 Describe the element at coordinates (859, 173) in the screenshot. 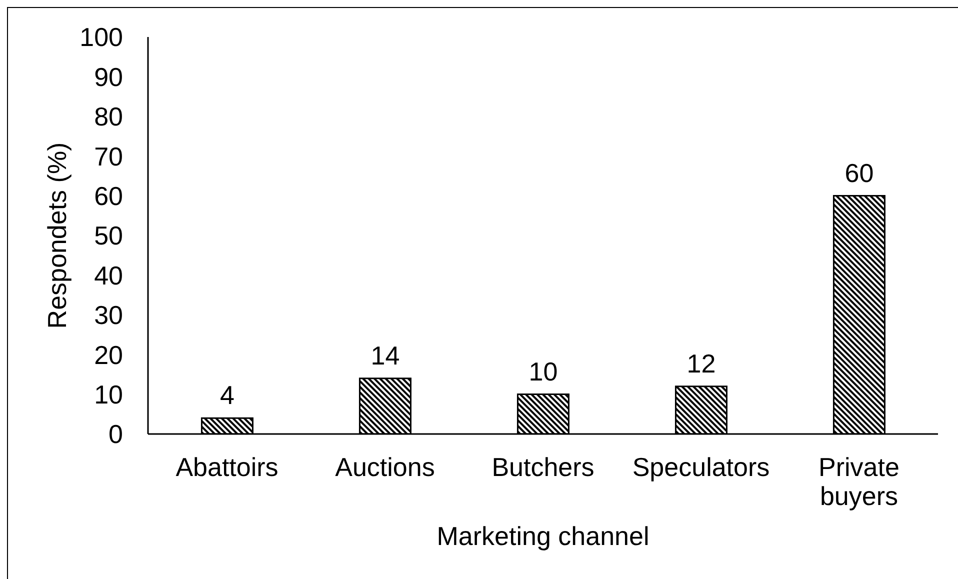

I see `data-label: 60` at that location.